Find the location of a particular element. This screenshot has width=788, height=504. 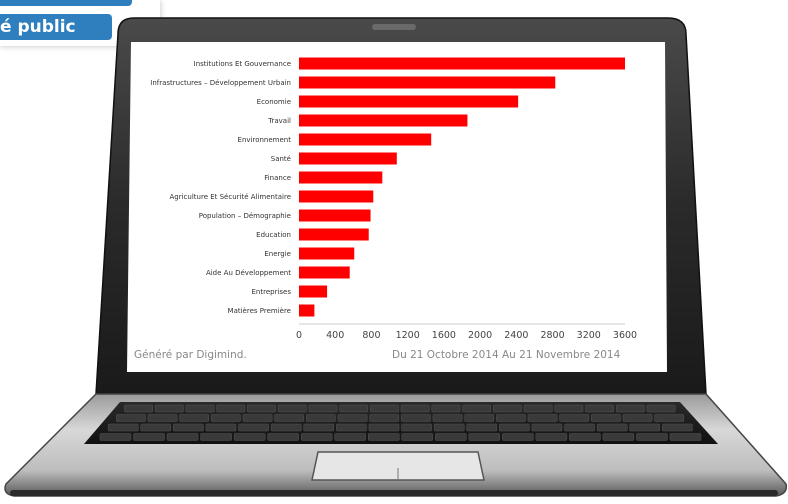

corner-tab: é public is located at coordinates (56, 27).